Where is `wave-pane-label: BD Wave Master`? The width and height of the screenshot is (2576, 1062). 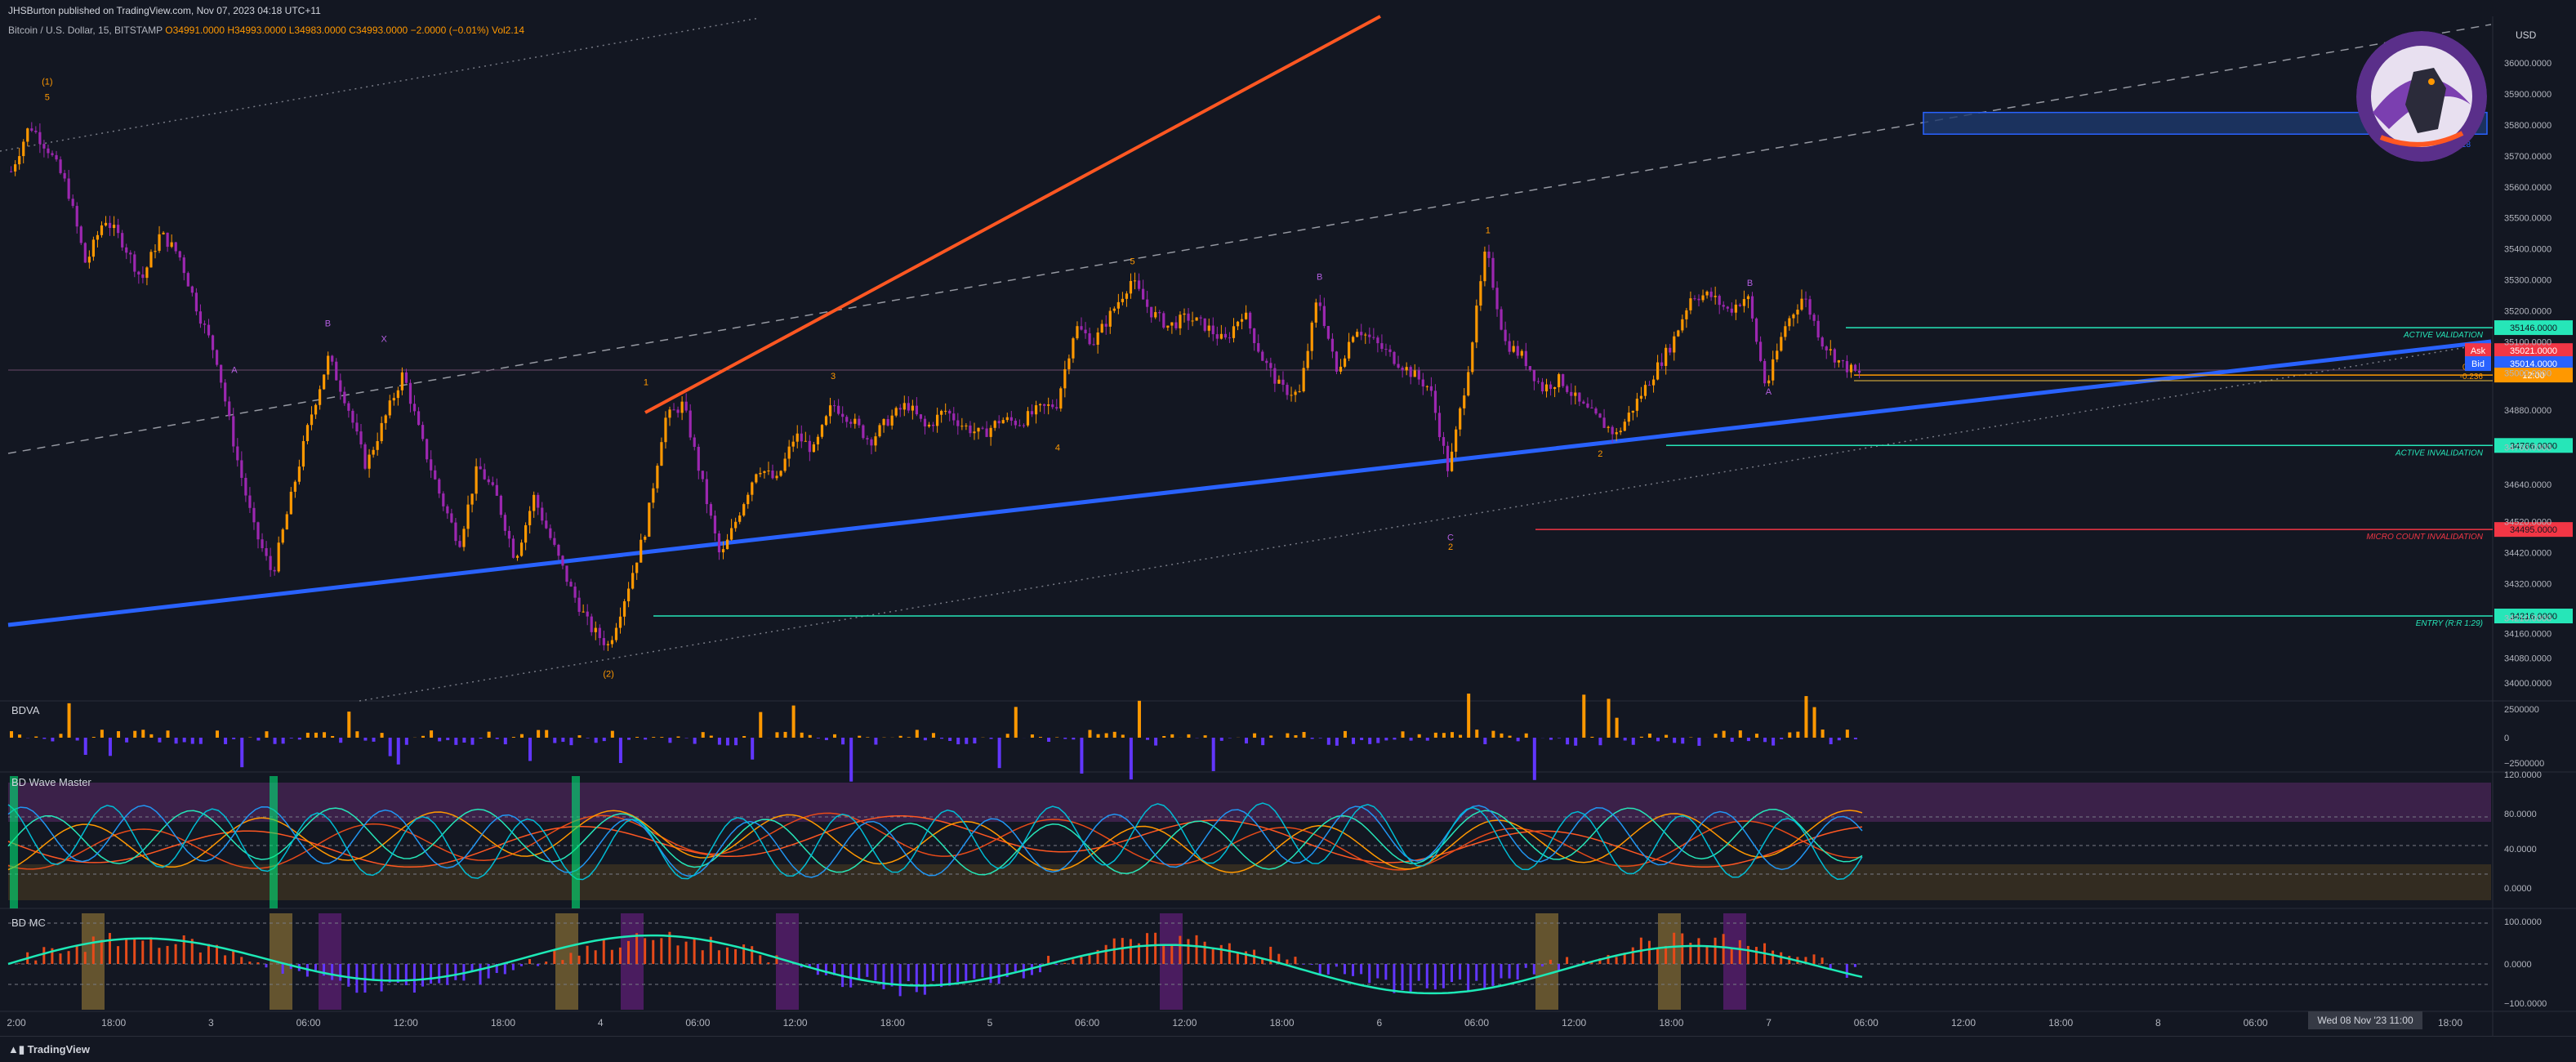
wave-pane-label: BD Wave Master is located at coordinates (51, 782).